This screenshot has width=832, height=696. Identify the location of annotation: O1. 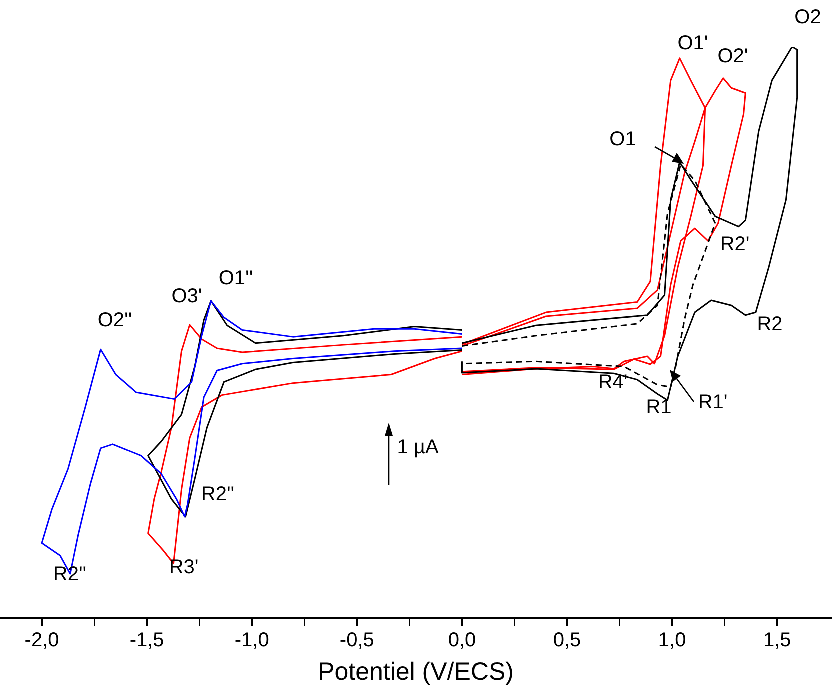
(623, 139).